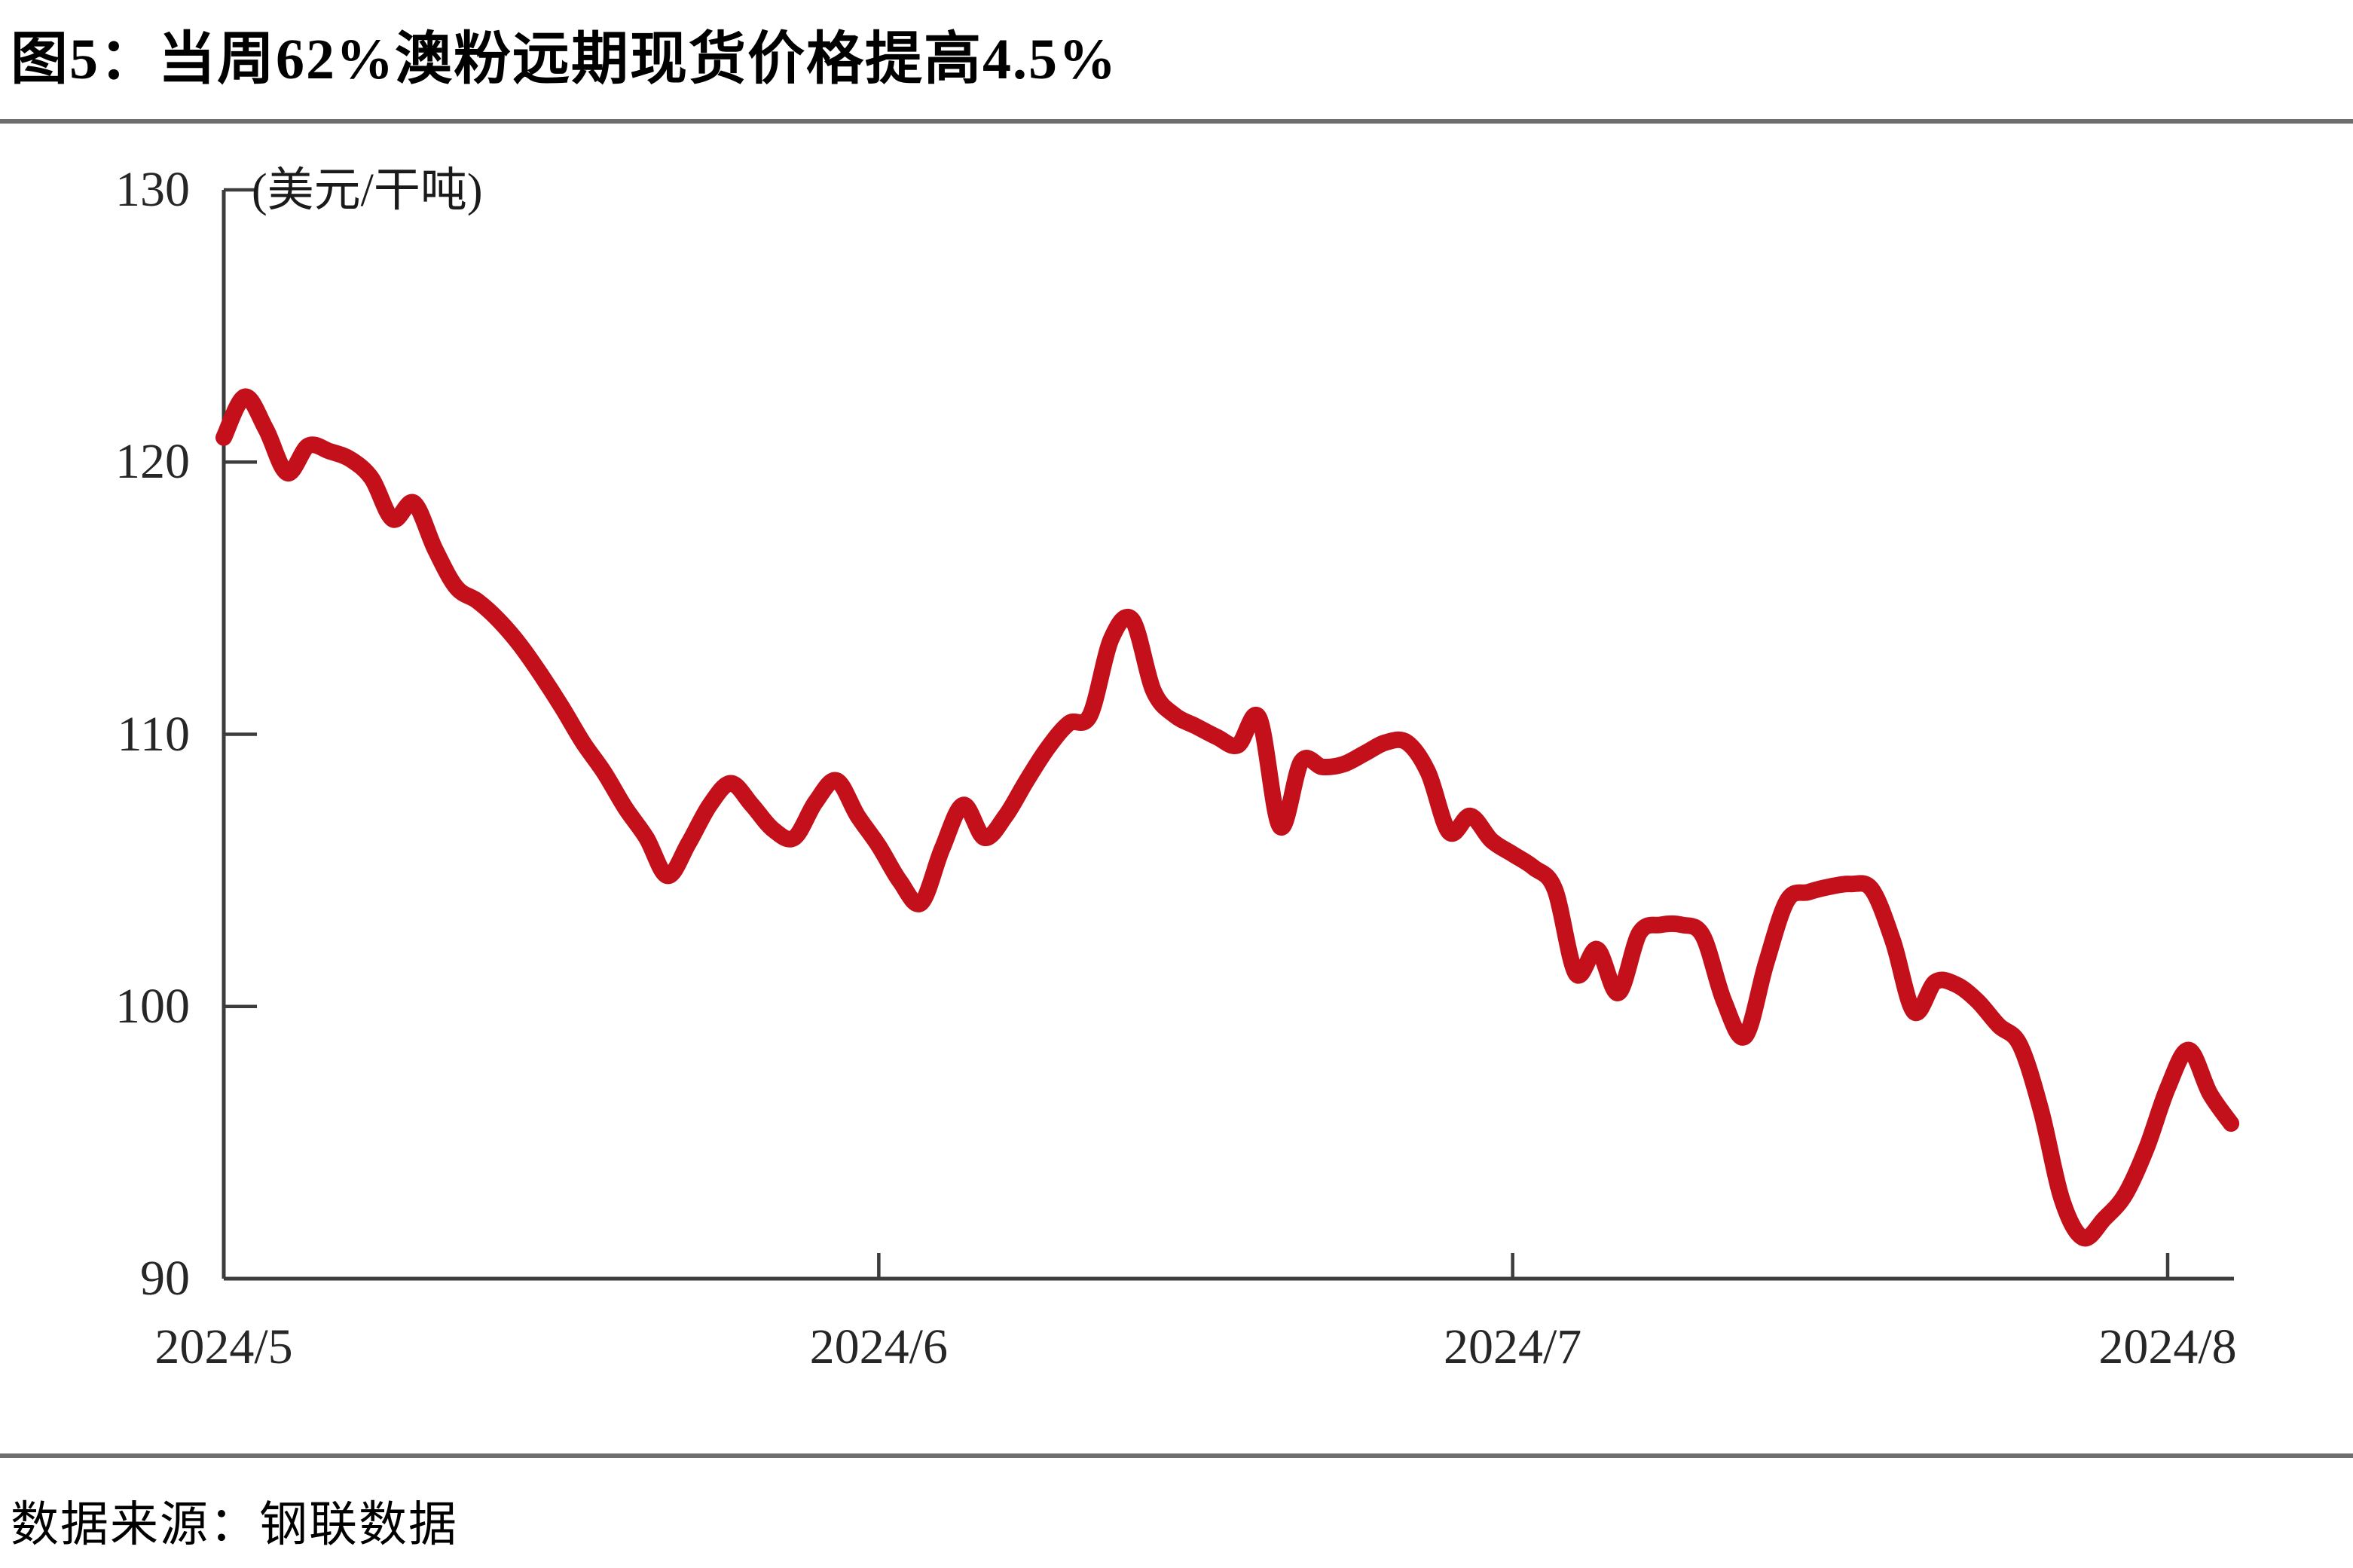  What do you see at coordinates (1176, 1455) in the screenshot?
I see `footer-divider-line` at bounding box center [1176, 1455].